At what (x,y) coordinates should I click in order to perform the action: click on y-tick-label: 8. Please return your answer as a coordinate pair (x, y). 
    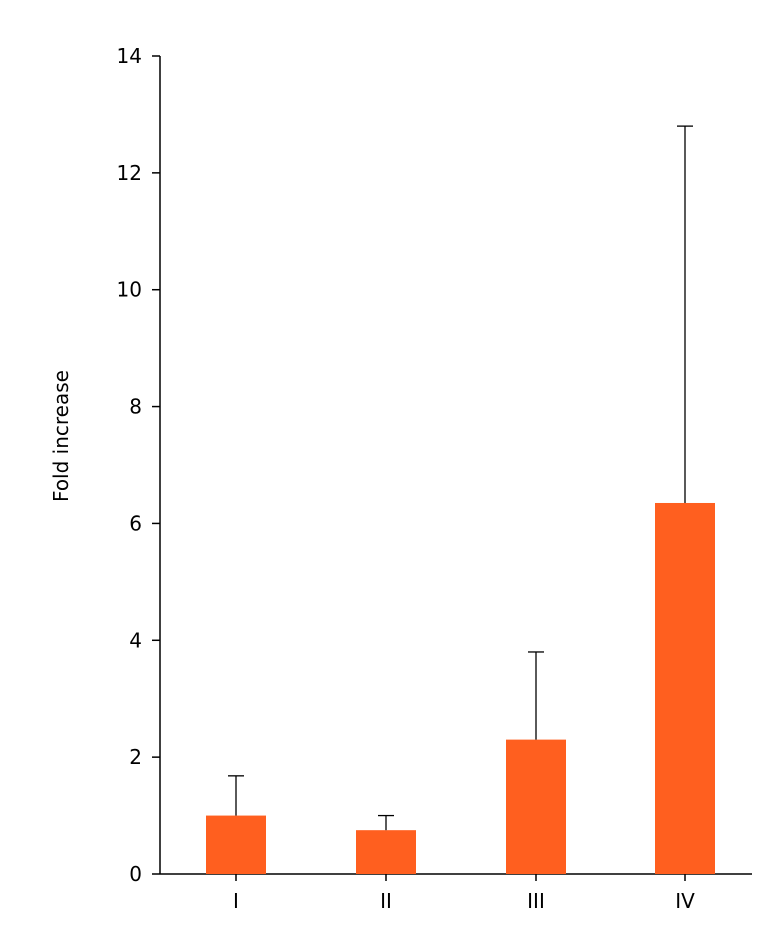
    Looking at the image, I should click on (135, 407).